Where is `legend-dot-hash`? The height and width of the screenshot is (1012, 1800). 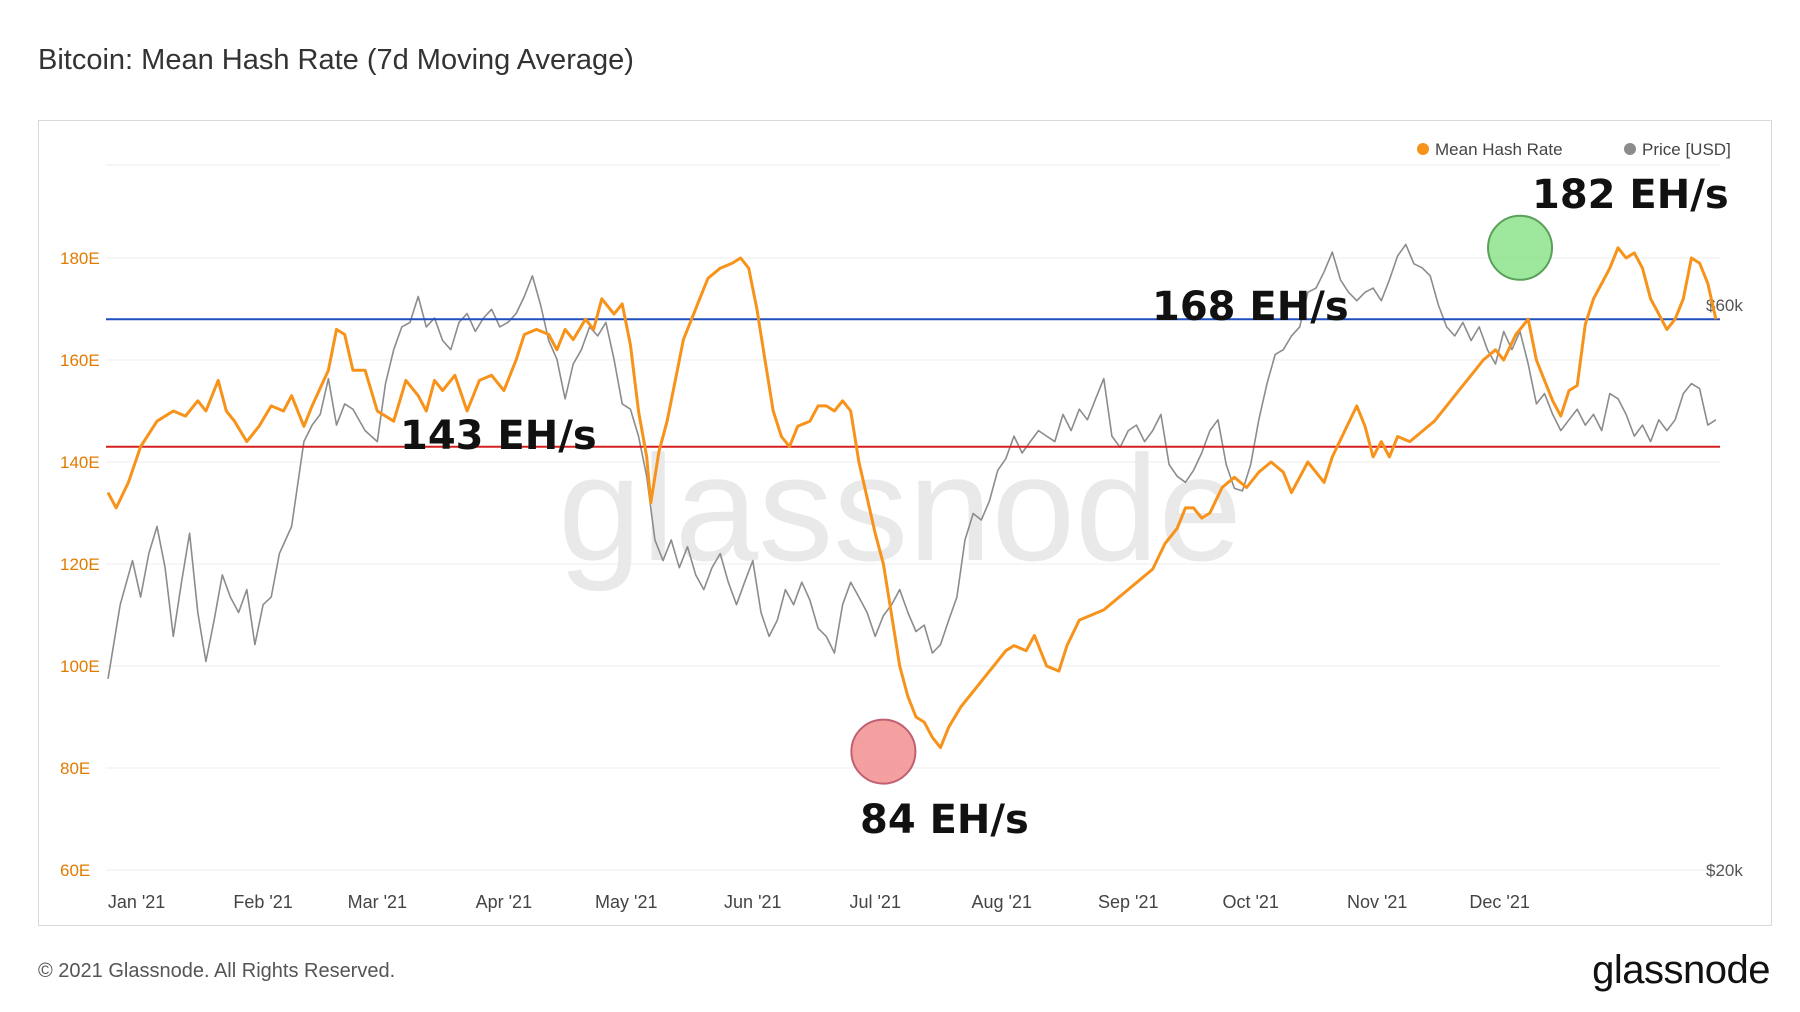
legend-dot-hash is located at coordinates (1423, 149).